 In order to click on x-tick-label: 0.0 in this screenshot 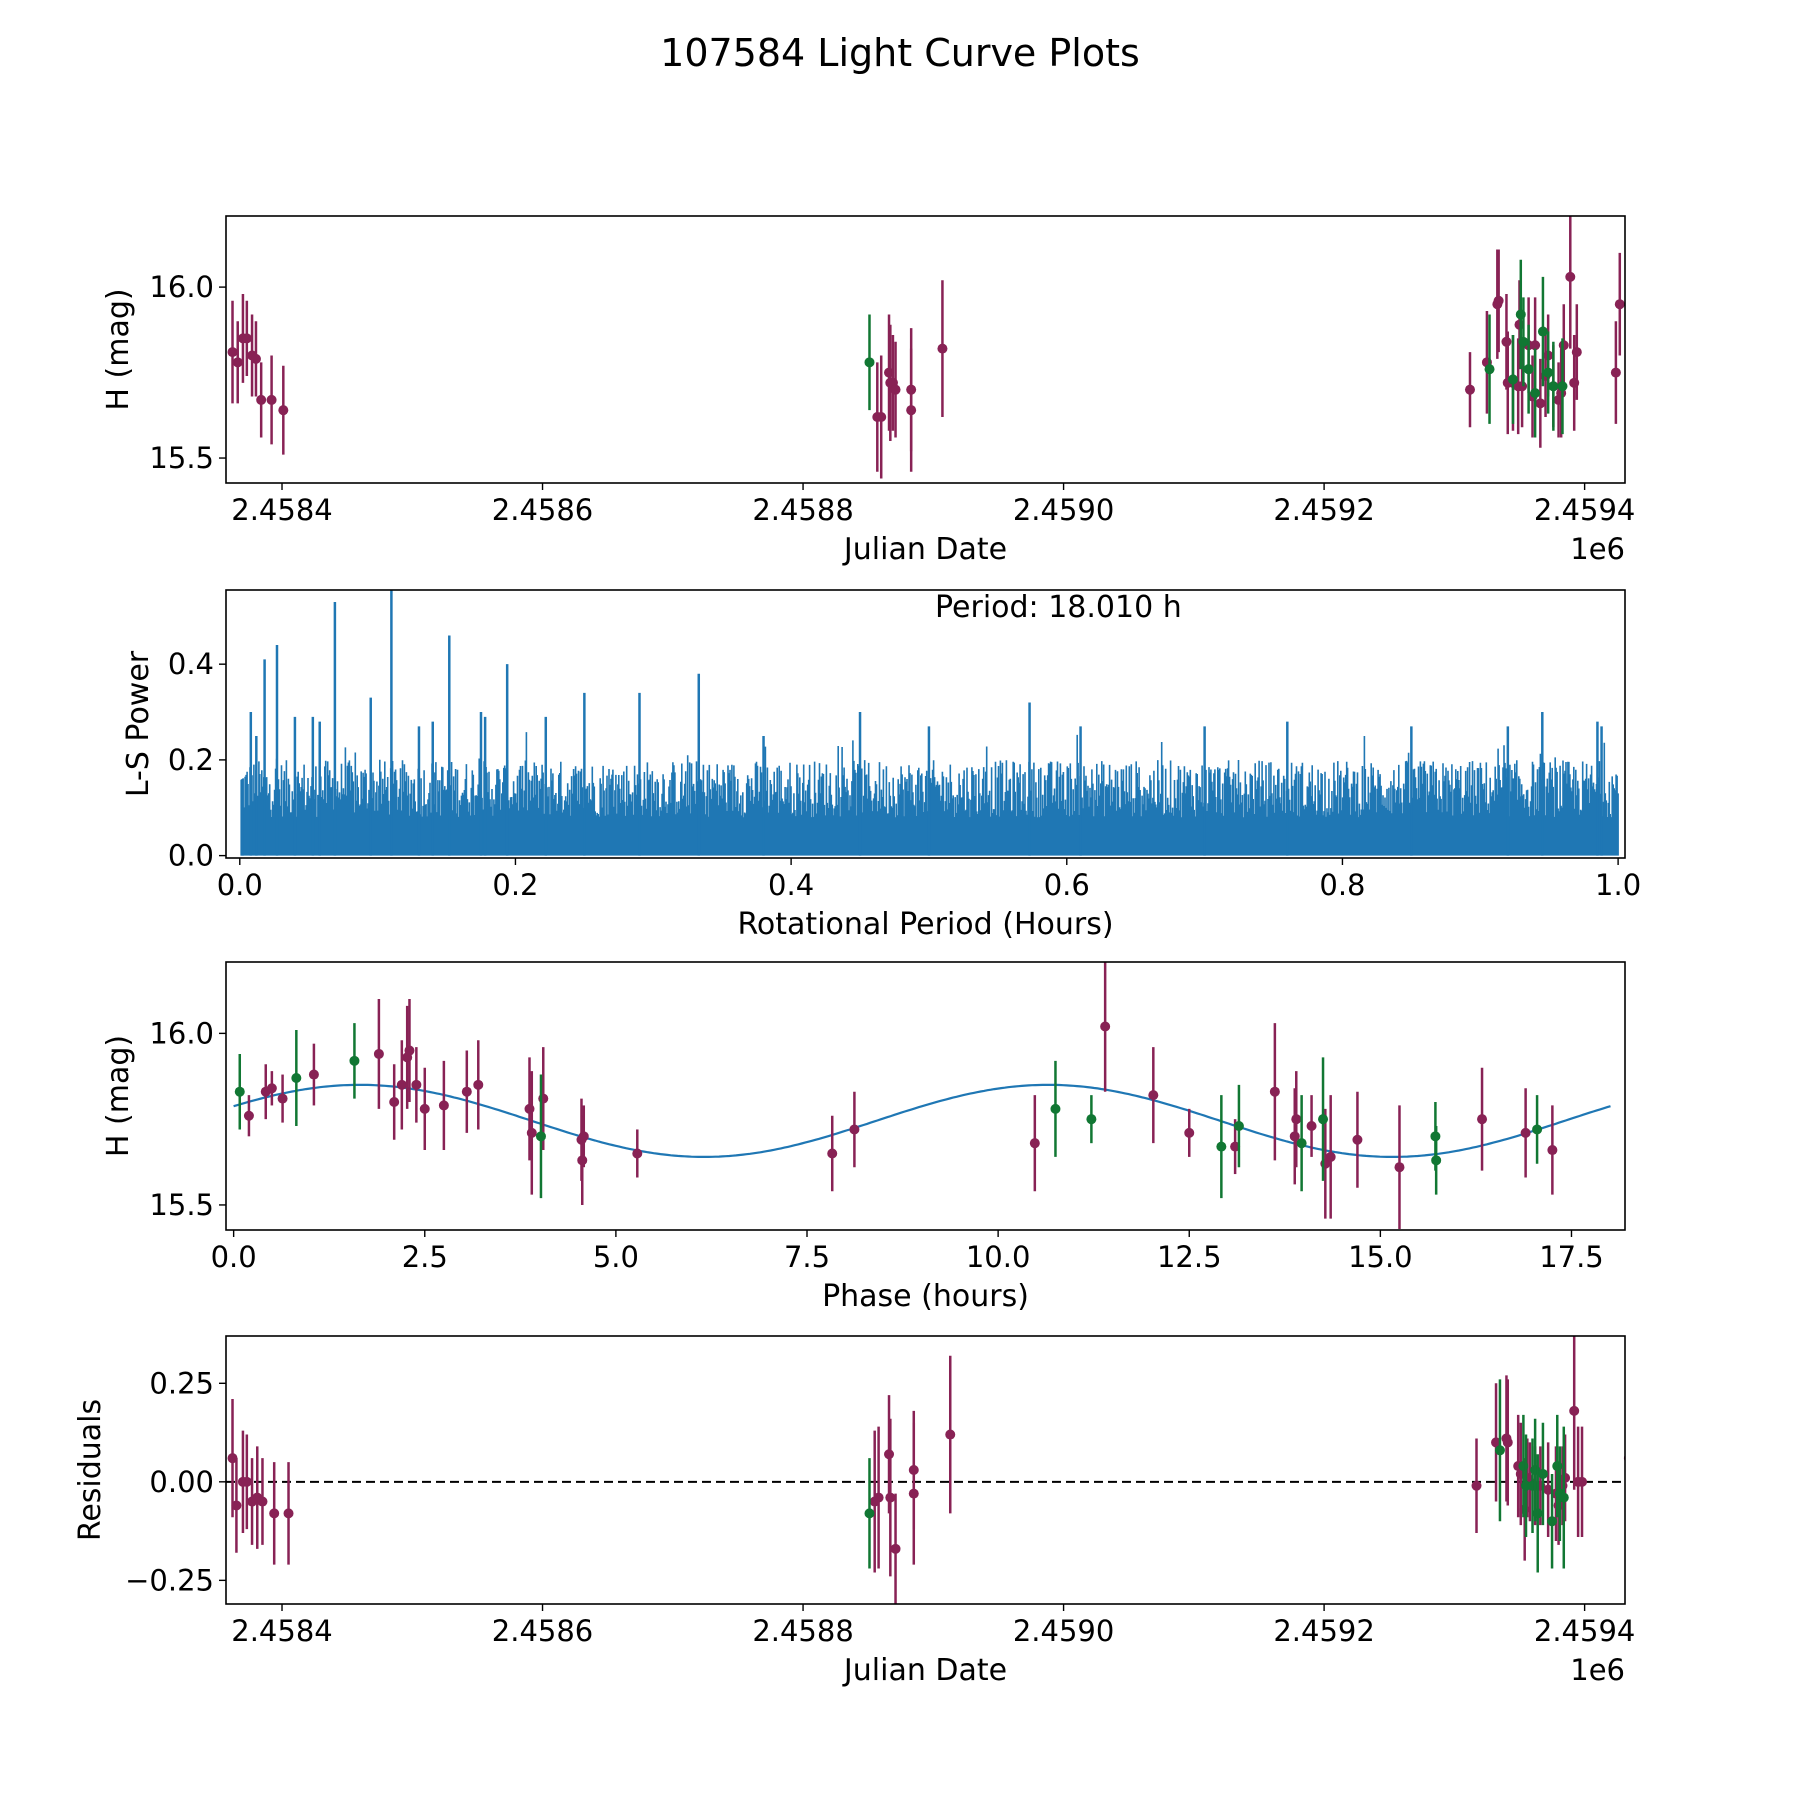, I will do `click(234, 1257)`.